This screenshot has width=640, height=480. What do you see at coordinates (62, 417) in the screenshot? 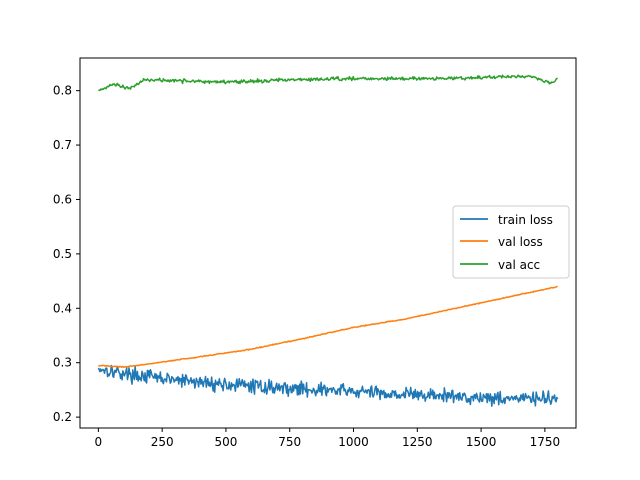
I see `y-tick-label: 0.2` at bounding box center [62, 417].